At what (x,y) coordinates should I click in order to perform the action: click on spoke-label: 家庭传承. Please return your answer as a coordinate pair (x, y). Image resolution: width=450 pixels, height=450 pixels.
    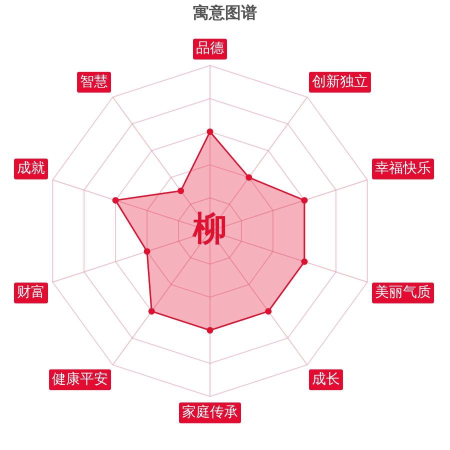
    Looking at the image, I should click on (210, 412).